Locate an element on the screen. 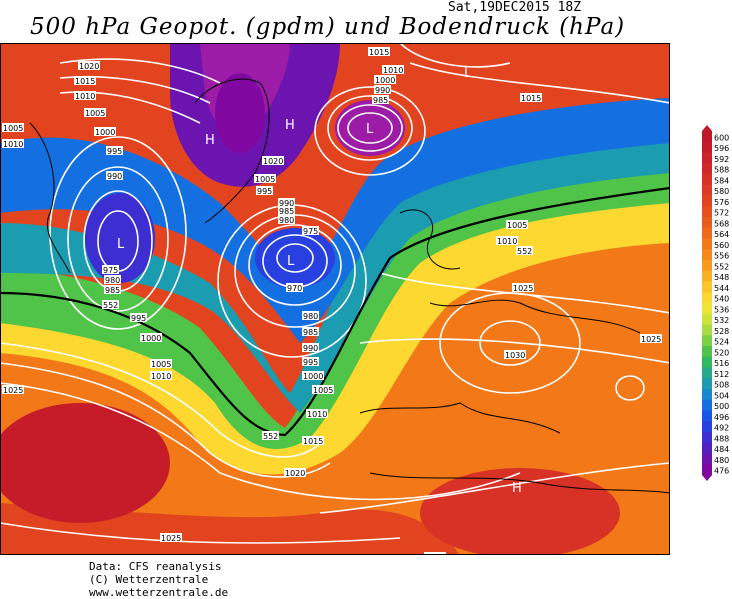 The image size is (732, 599). valid-time: Sat,19DEC2015 18Z is located at coordinates (515, 7).